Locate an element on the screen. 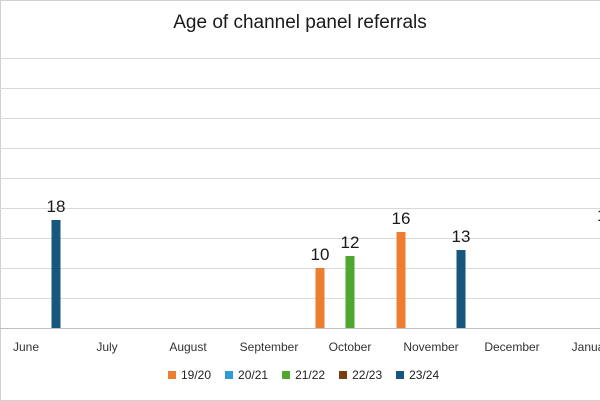 The image size is (600, 401). legend-item: 19/20 is located at coordinates (189, 375).